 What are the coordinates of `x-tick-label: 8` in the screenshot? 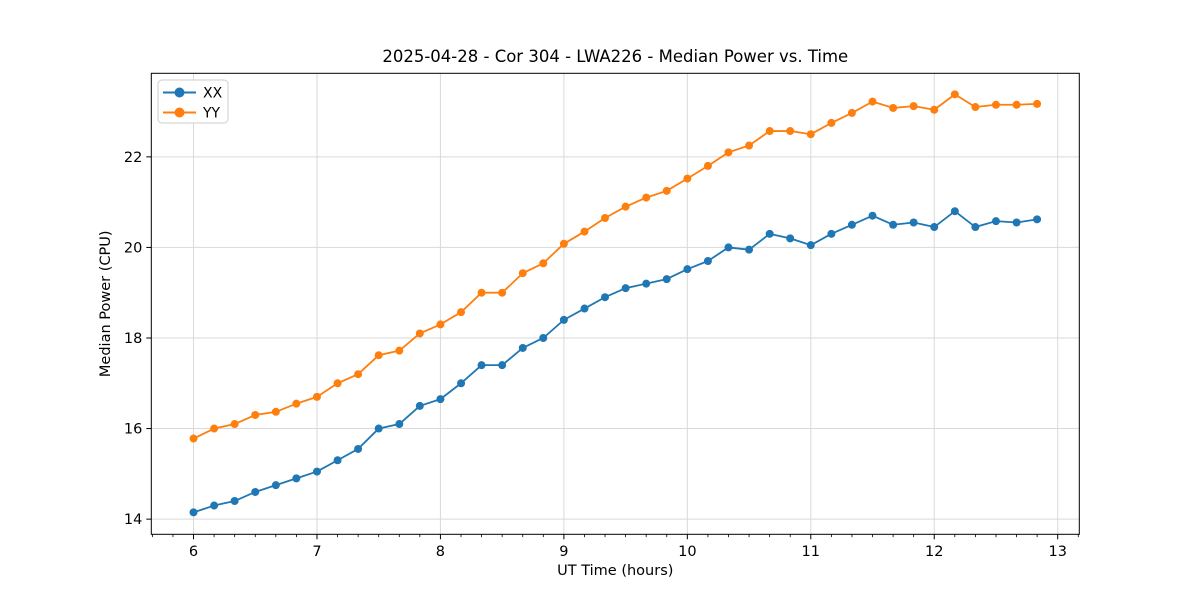 It's located at (440, 552).